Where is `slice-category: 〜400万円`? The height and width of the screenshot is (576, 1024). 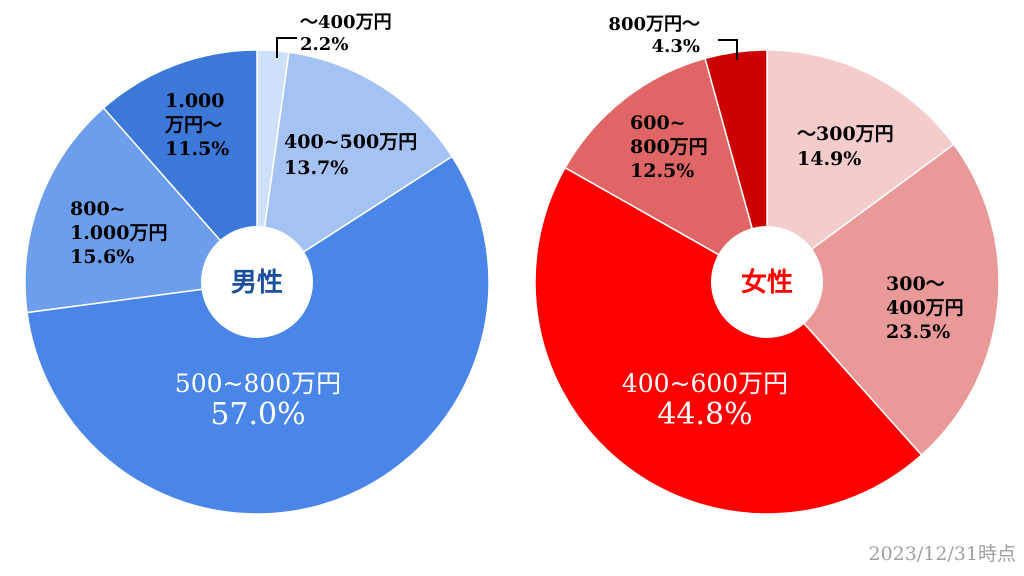
slice-category: 〜400万円 is located at coordinates (346, 22).